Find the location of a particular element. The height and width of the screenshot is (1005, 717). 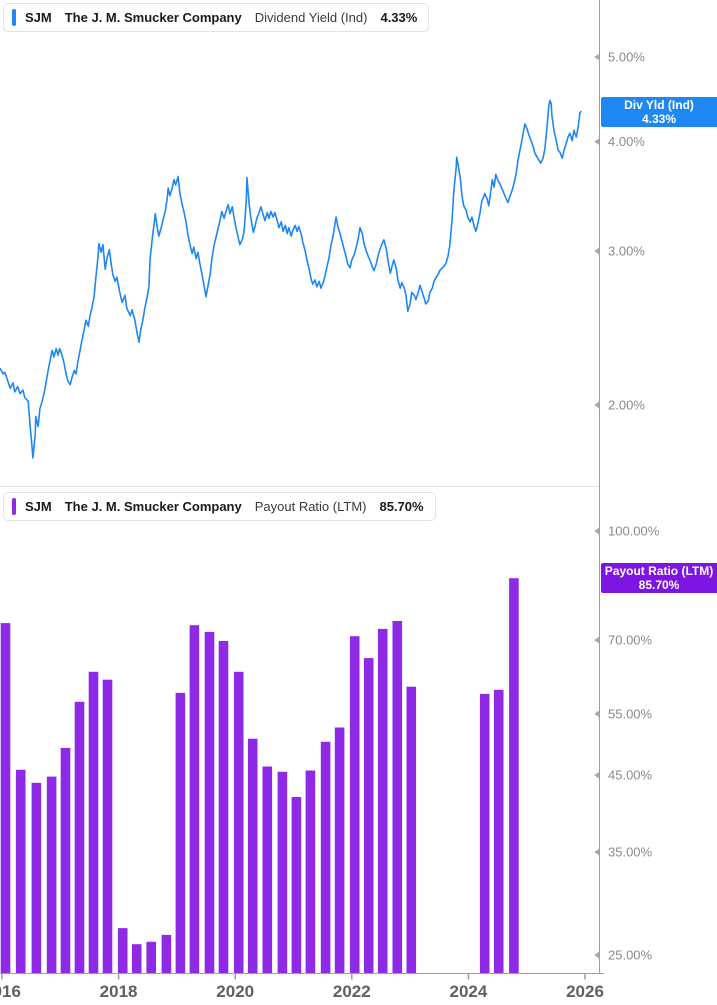

y-axis-tick-label: 55.00% is located at coordinates (630, 713).